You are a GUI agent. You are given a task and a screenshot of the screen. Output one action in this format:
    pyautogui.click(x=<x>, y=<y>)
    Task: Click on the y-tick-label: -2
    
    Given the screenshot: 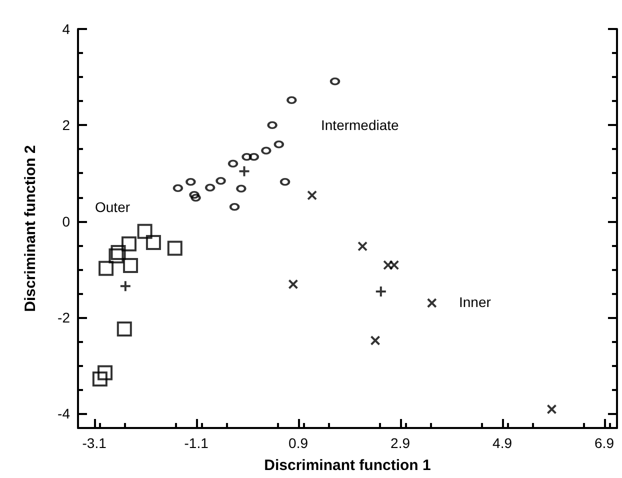 What is the action you would take?
    pyautogui.click(x=64, y=317)
    